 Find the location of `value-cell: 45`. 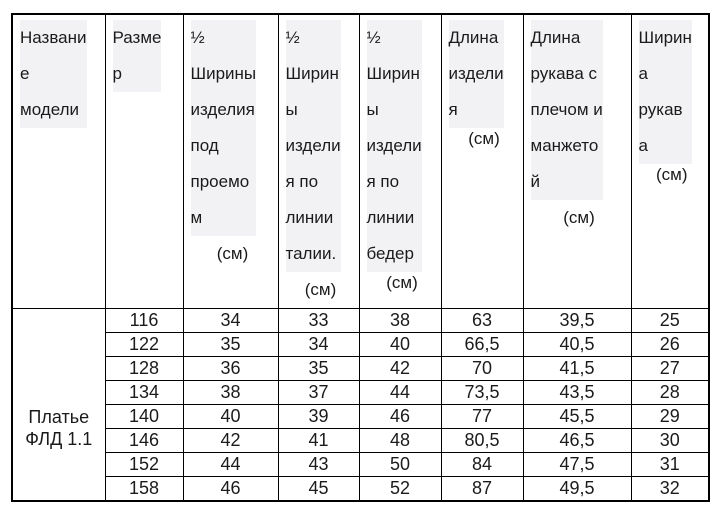

value-cell: 45 is located at coordinates (318, 489).